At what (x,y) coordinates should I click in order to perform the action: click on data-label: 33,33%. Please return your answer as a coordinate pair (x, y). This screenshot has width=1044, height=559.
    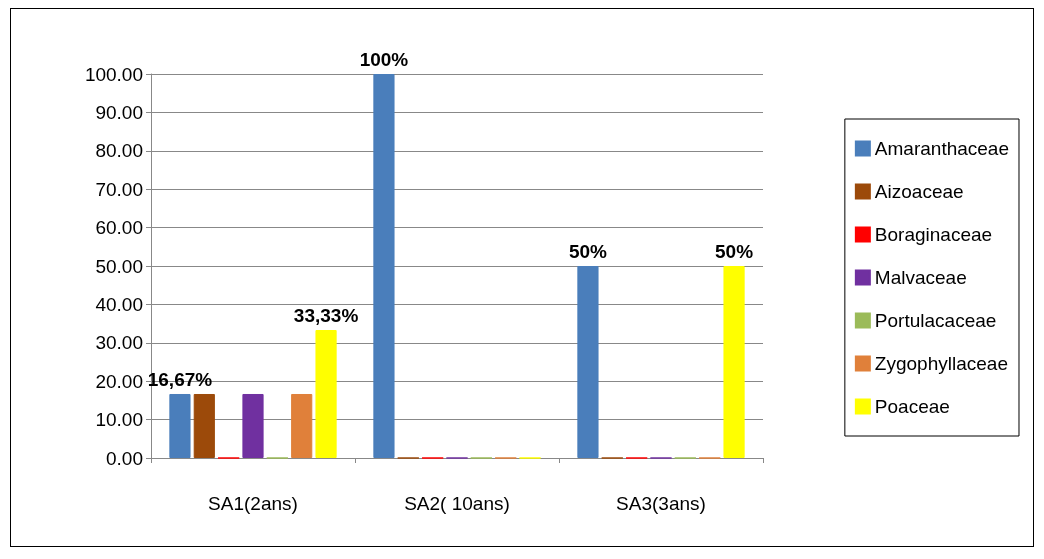
    Looking at the image, I should click on (326, 316).